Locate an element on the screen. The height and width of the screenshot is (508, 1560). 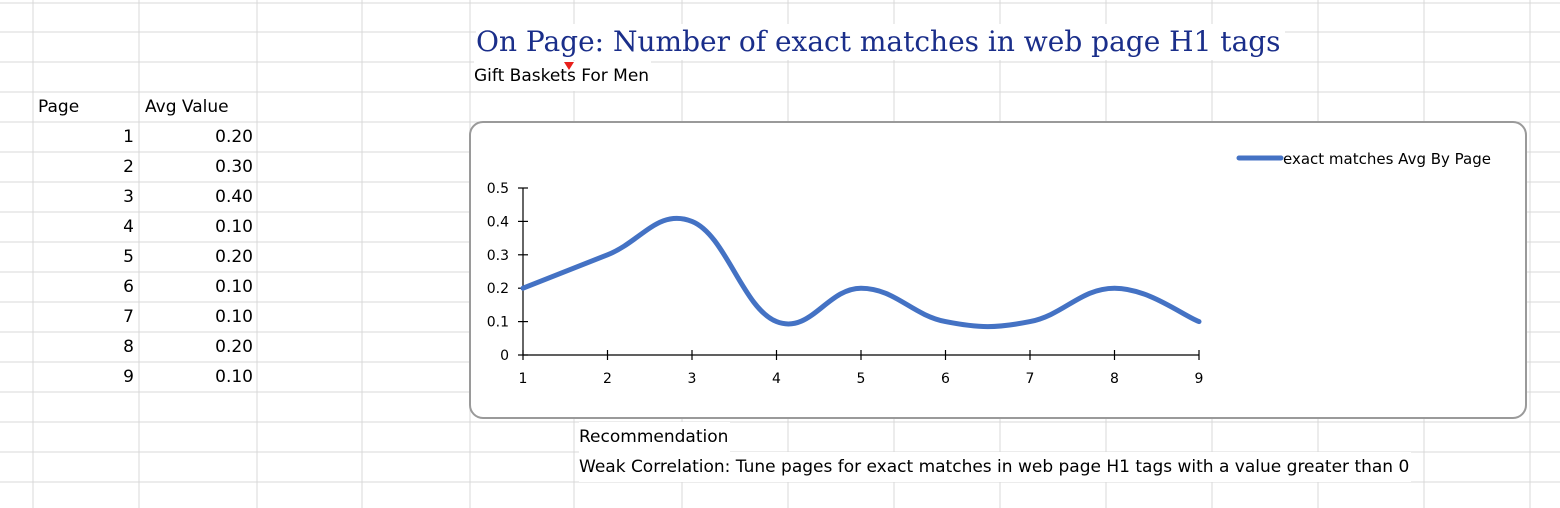
page-cell: 5 is located at coordinates (128, 257).